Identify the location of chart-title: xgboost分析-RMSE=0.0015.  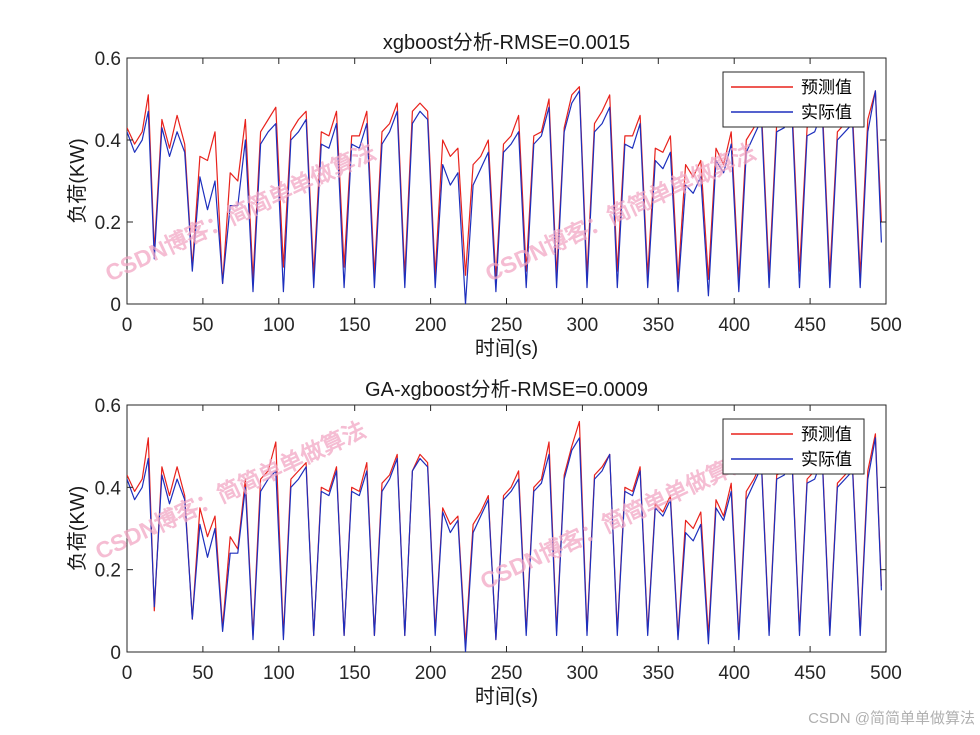
(506, 42).